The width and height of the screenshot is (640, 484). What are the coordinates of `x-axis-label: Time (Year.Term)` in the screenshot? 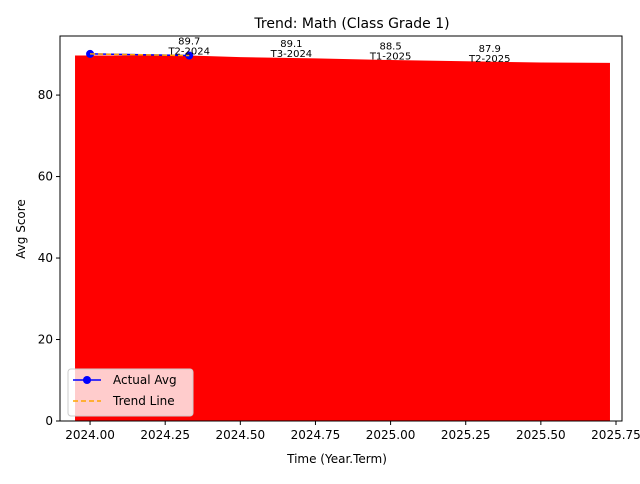 It's located at (336, 459).